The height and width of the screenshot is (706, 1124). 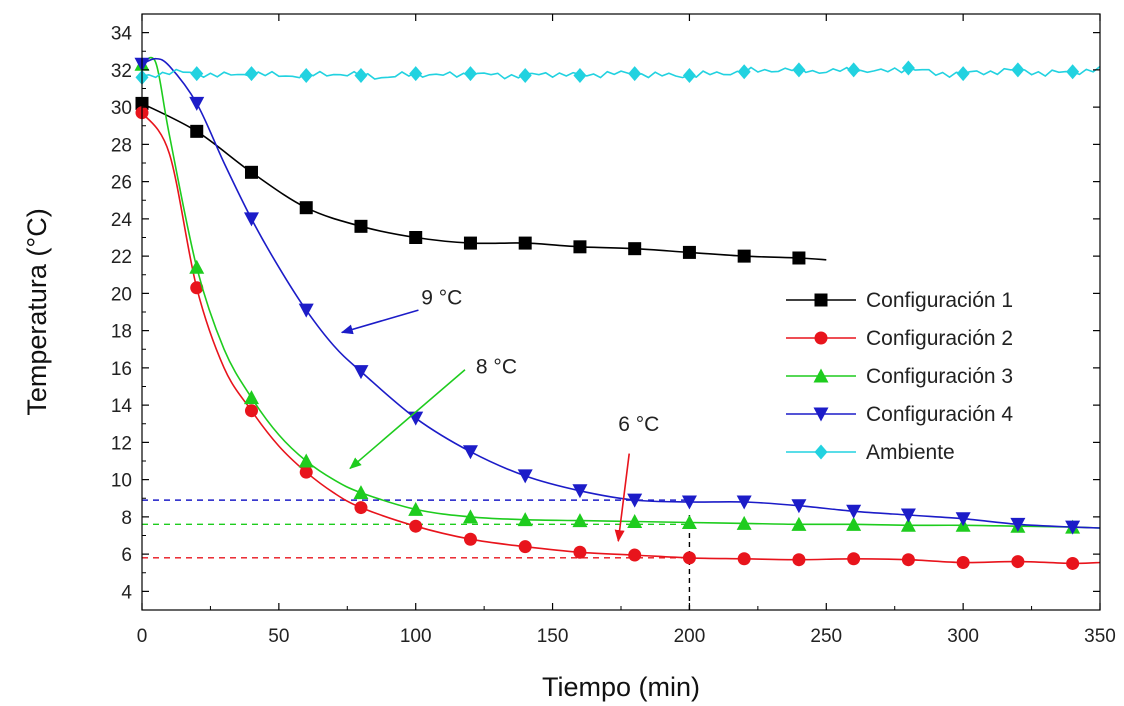 What do you see at coordinates (441, 298) in the screenshot?
I see `annotation-label-1: 9 °C` at bounding box center [441, 298].